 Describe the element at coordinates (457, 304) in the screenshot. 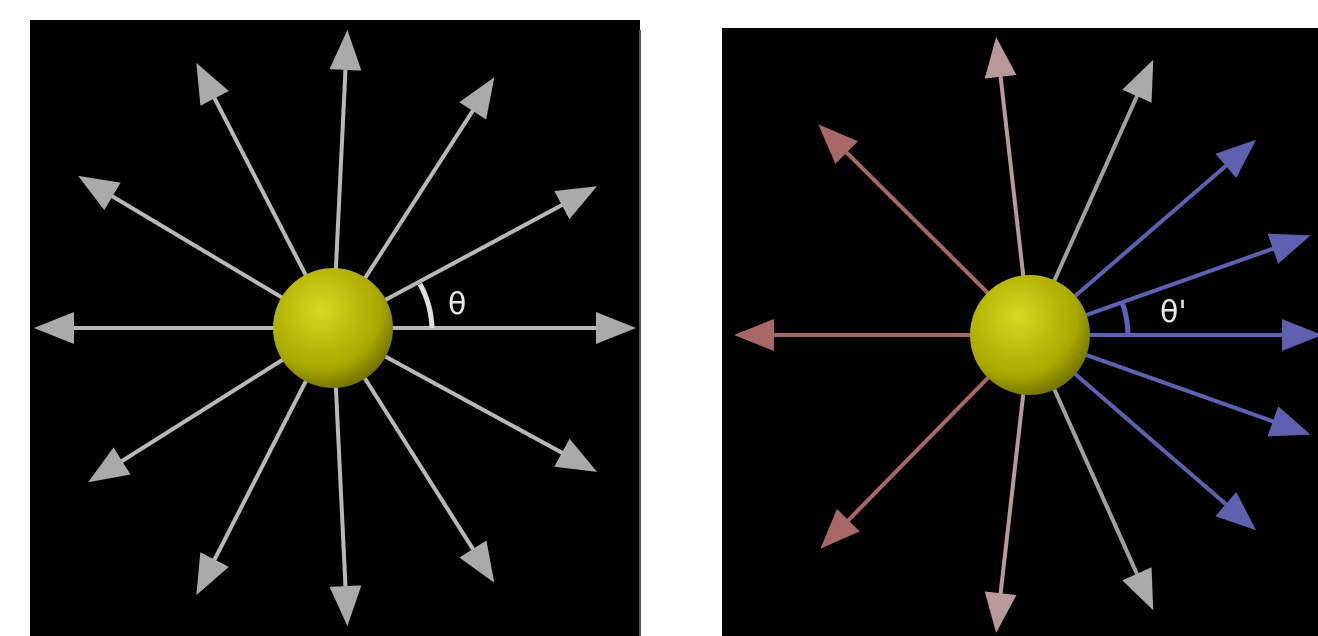

I see `angle-label: θ` at that location.